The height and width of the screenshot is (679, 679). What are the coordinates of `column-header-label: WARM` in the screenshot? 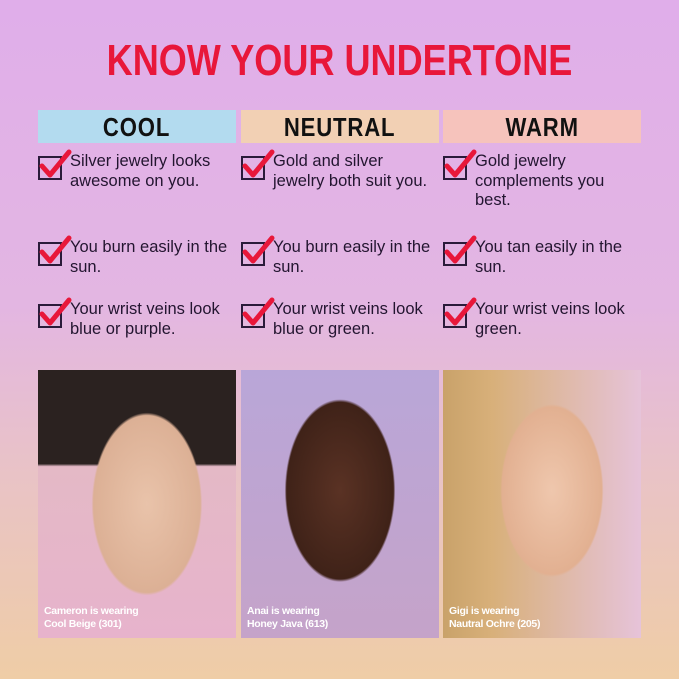 It's located at (542, 127).